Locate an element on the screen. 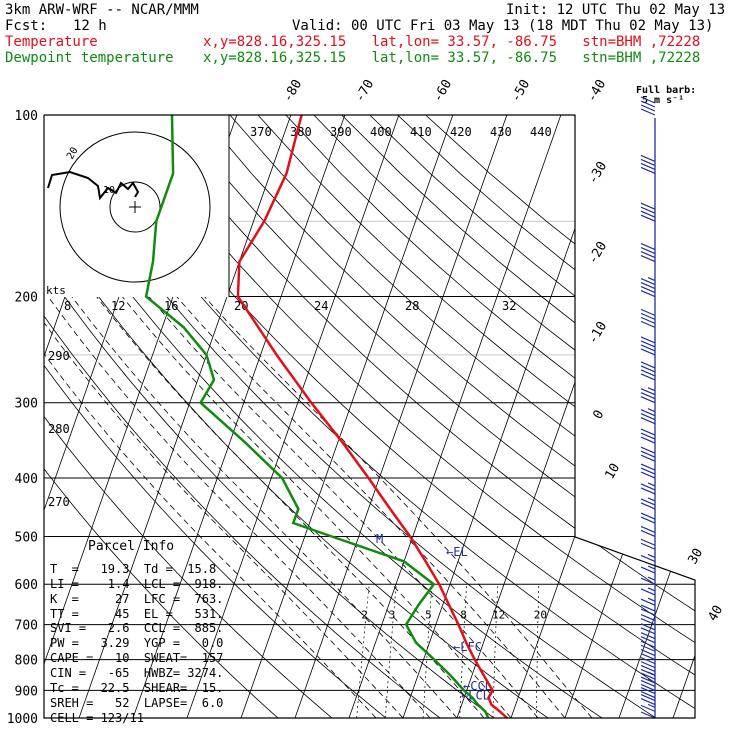 This screenshot has width=740, height=740. theta-label: 280 is located at coordinates (59, 429).